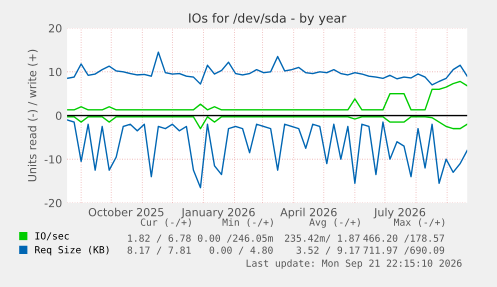 The image size is (497, 287). What do you see at coordinates (354, 264) in the screenshot?
I see `text: Last update: Mon Sep 21 22:15:10 2026` at bounding box center [354, 264].